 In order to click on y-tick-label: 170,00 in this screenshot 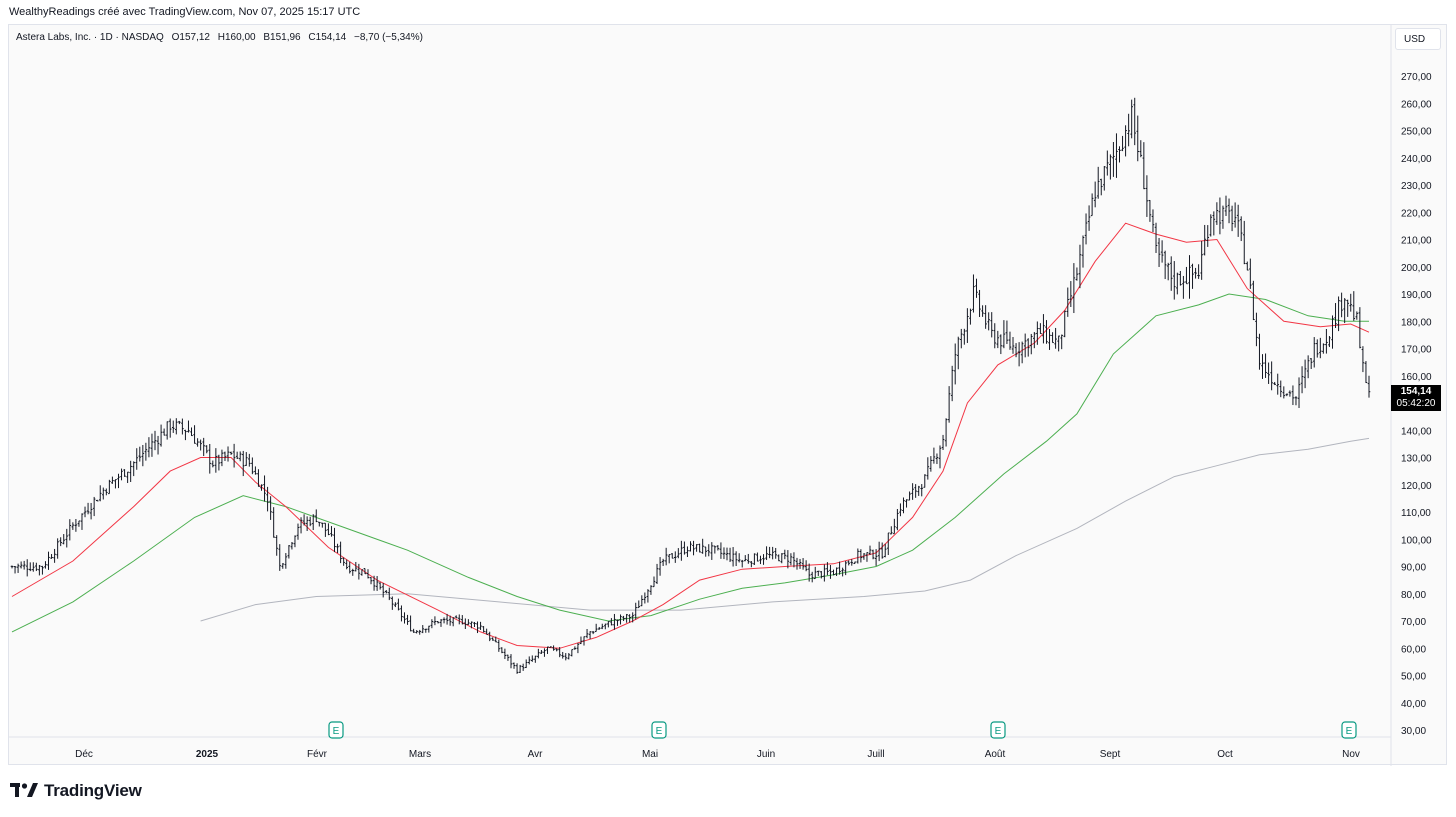, I will do `click(1416, 350)`.